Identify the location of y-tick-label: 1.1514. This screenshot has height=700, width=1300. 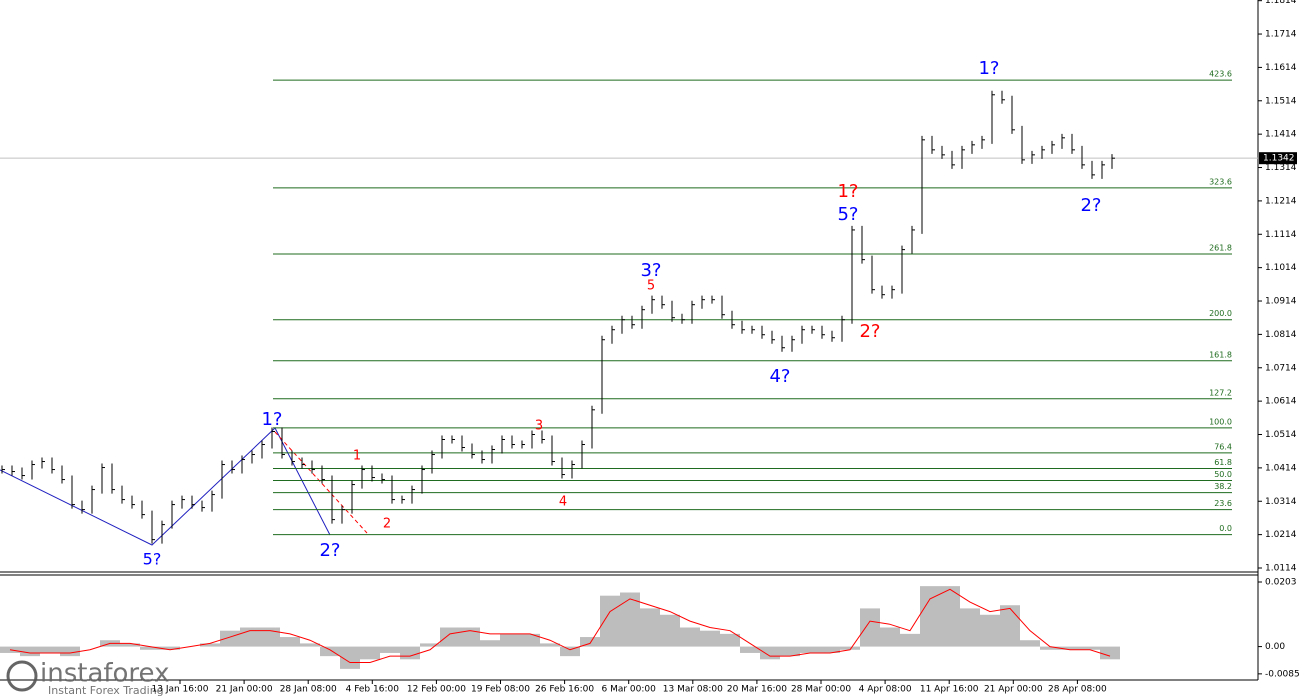
(1281, 101).